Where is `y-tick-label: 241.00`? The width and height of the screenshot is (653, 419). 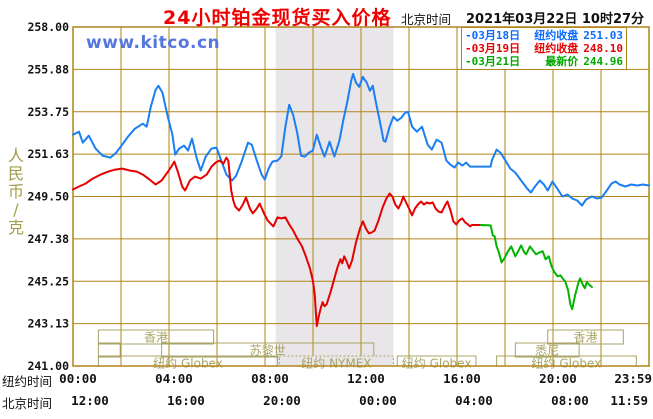
y-tick-label: 241.00 is located at coordinates (48, 366).